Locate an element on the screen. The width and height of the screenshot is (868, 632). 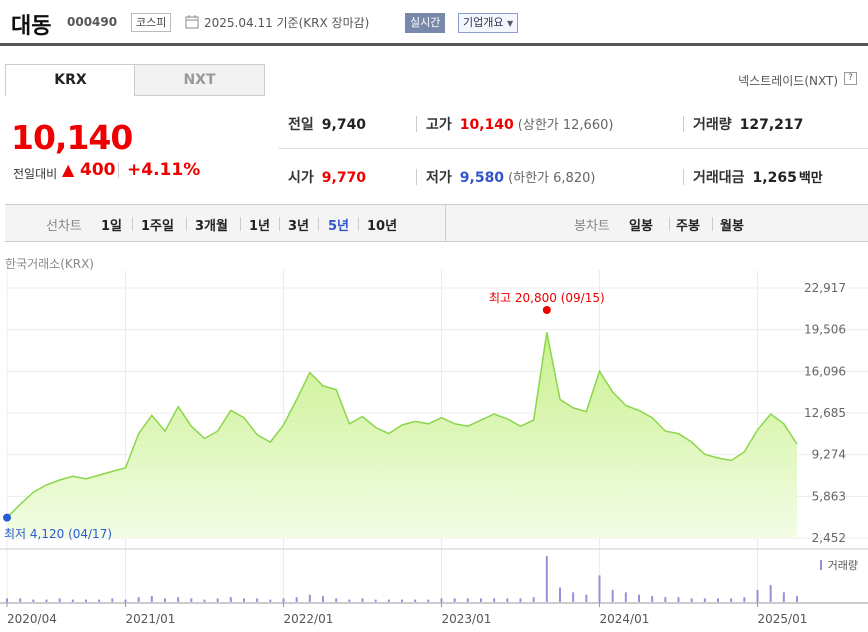
company-overview-label: 기업개요 is located at coordinates (483, 22).